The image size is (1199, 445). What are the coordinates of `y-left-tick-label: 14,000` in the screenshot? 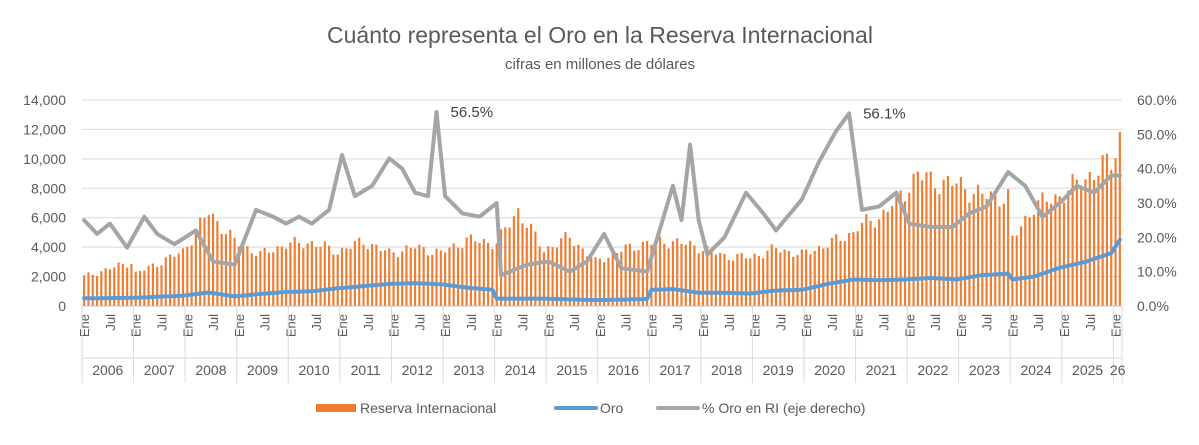 It's located at (44, 100).